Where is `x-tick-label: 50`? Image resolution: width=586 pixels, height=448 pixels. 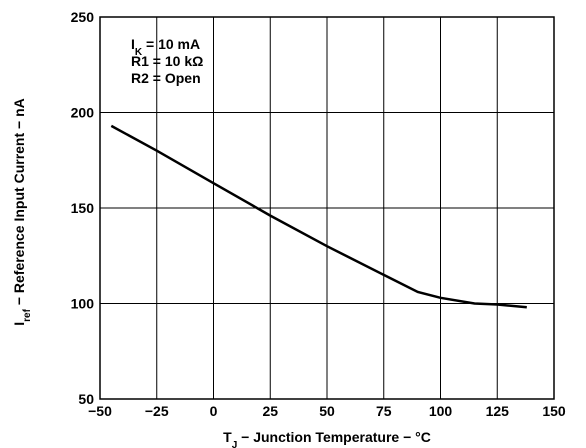 x-tick-label: 50 is located at coordinates (327, 411).